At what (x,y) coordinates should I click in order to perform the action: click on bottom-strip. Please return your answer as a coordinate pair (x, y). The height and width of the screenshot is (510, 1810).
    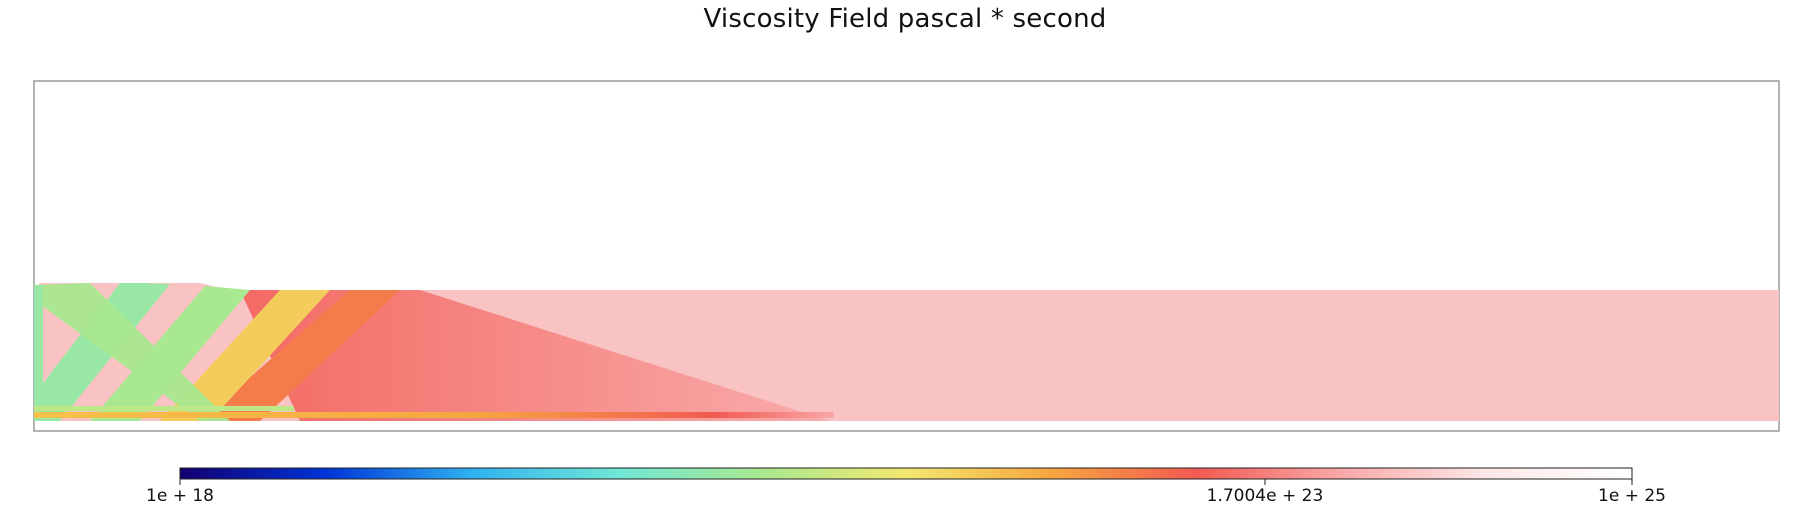
    Looking at the image, I should click on (434, 415).